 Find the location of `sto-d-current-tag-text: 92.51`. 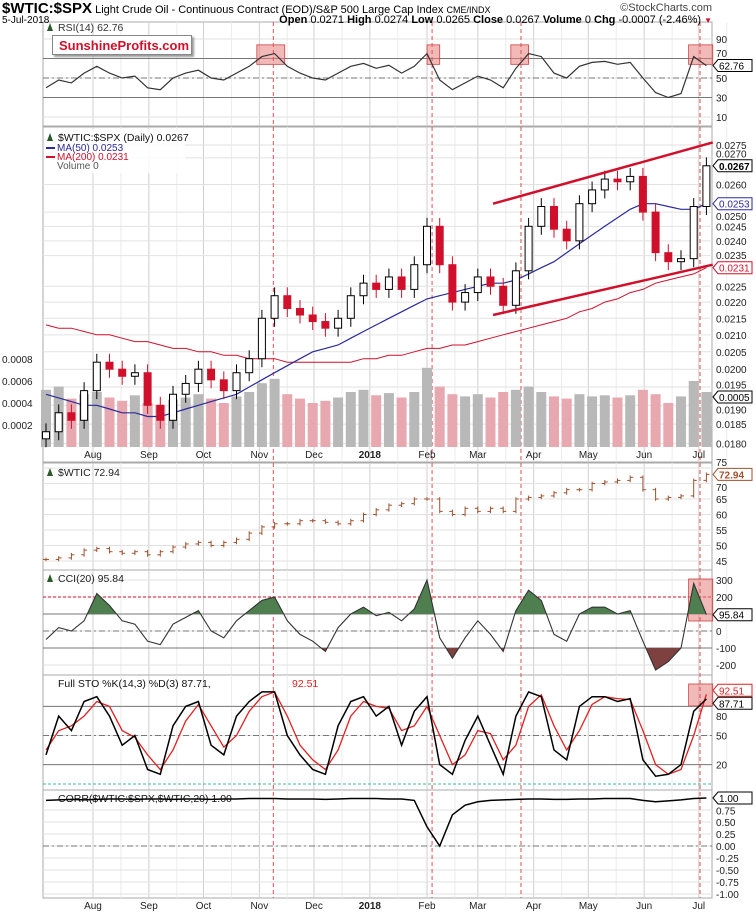

sto-d-current-tag-text: 92.51 is located at coordinates (731, 691).